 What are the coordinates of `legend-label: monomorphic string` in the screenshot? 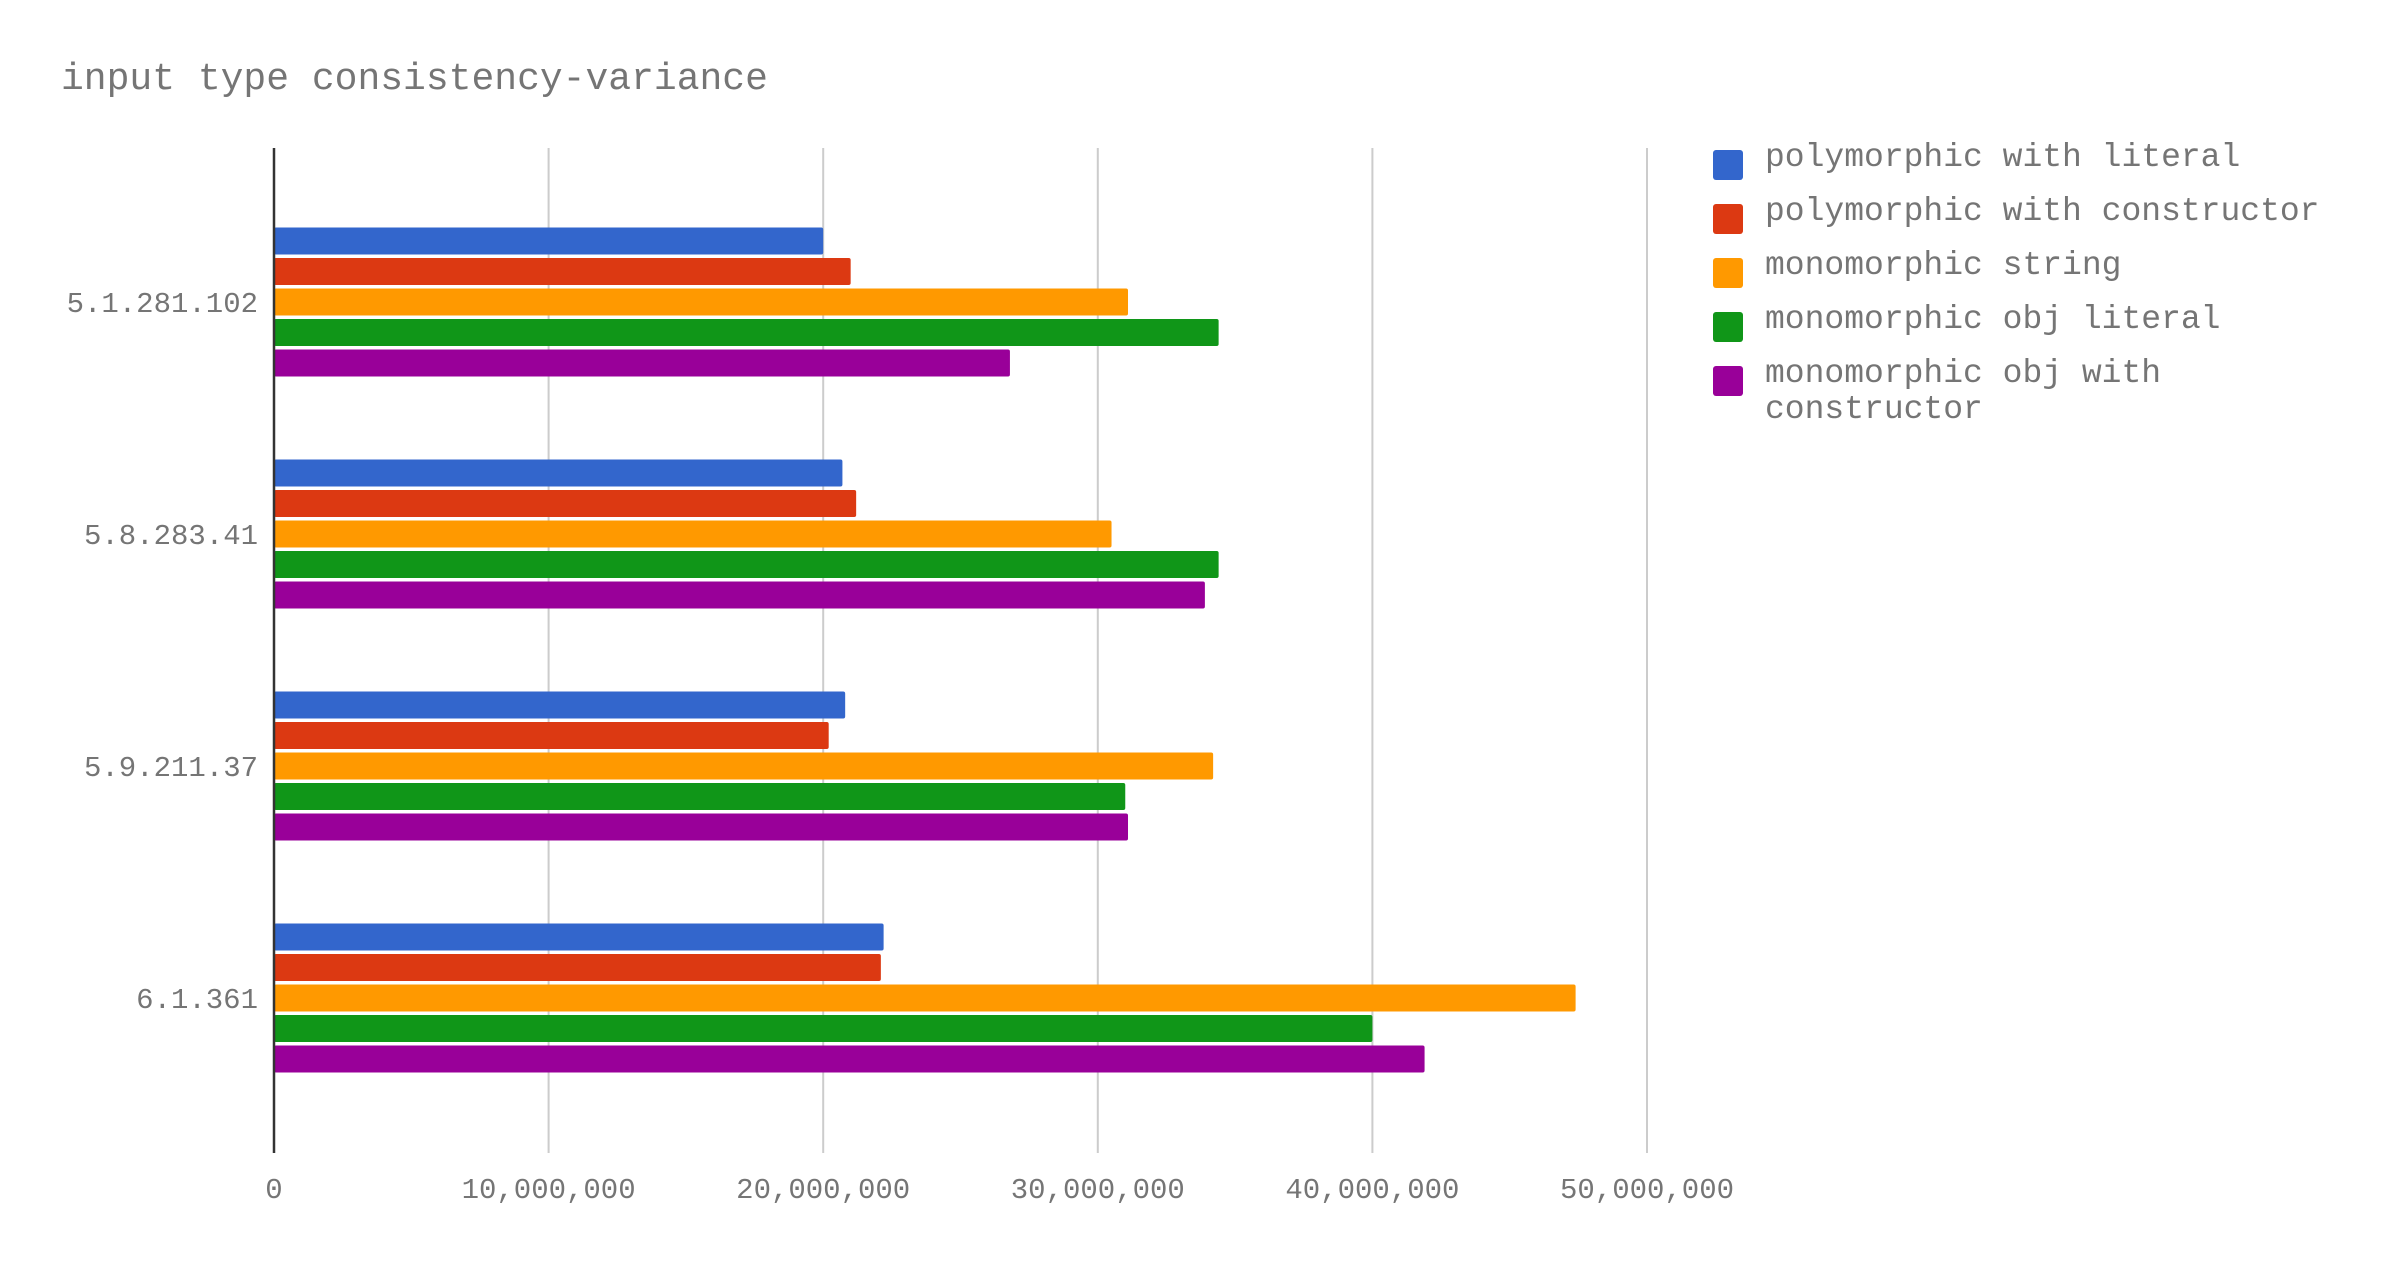 It's located at (1943, 265).